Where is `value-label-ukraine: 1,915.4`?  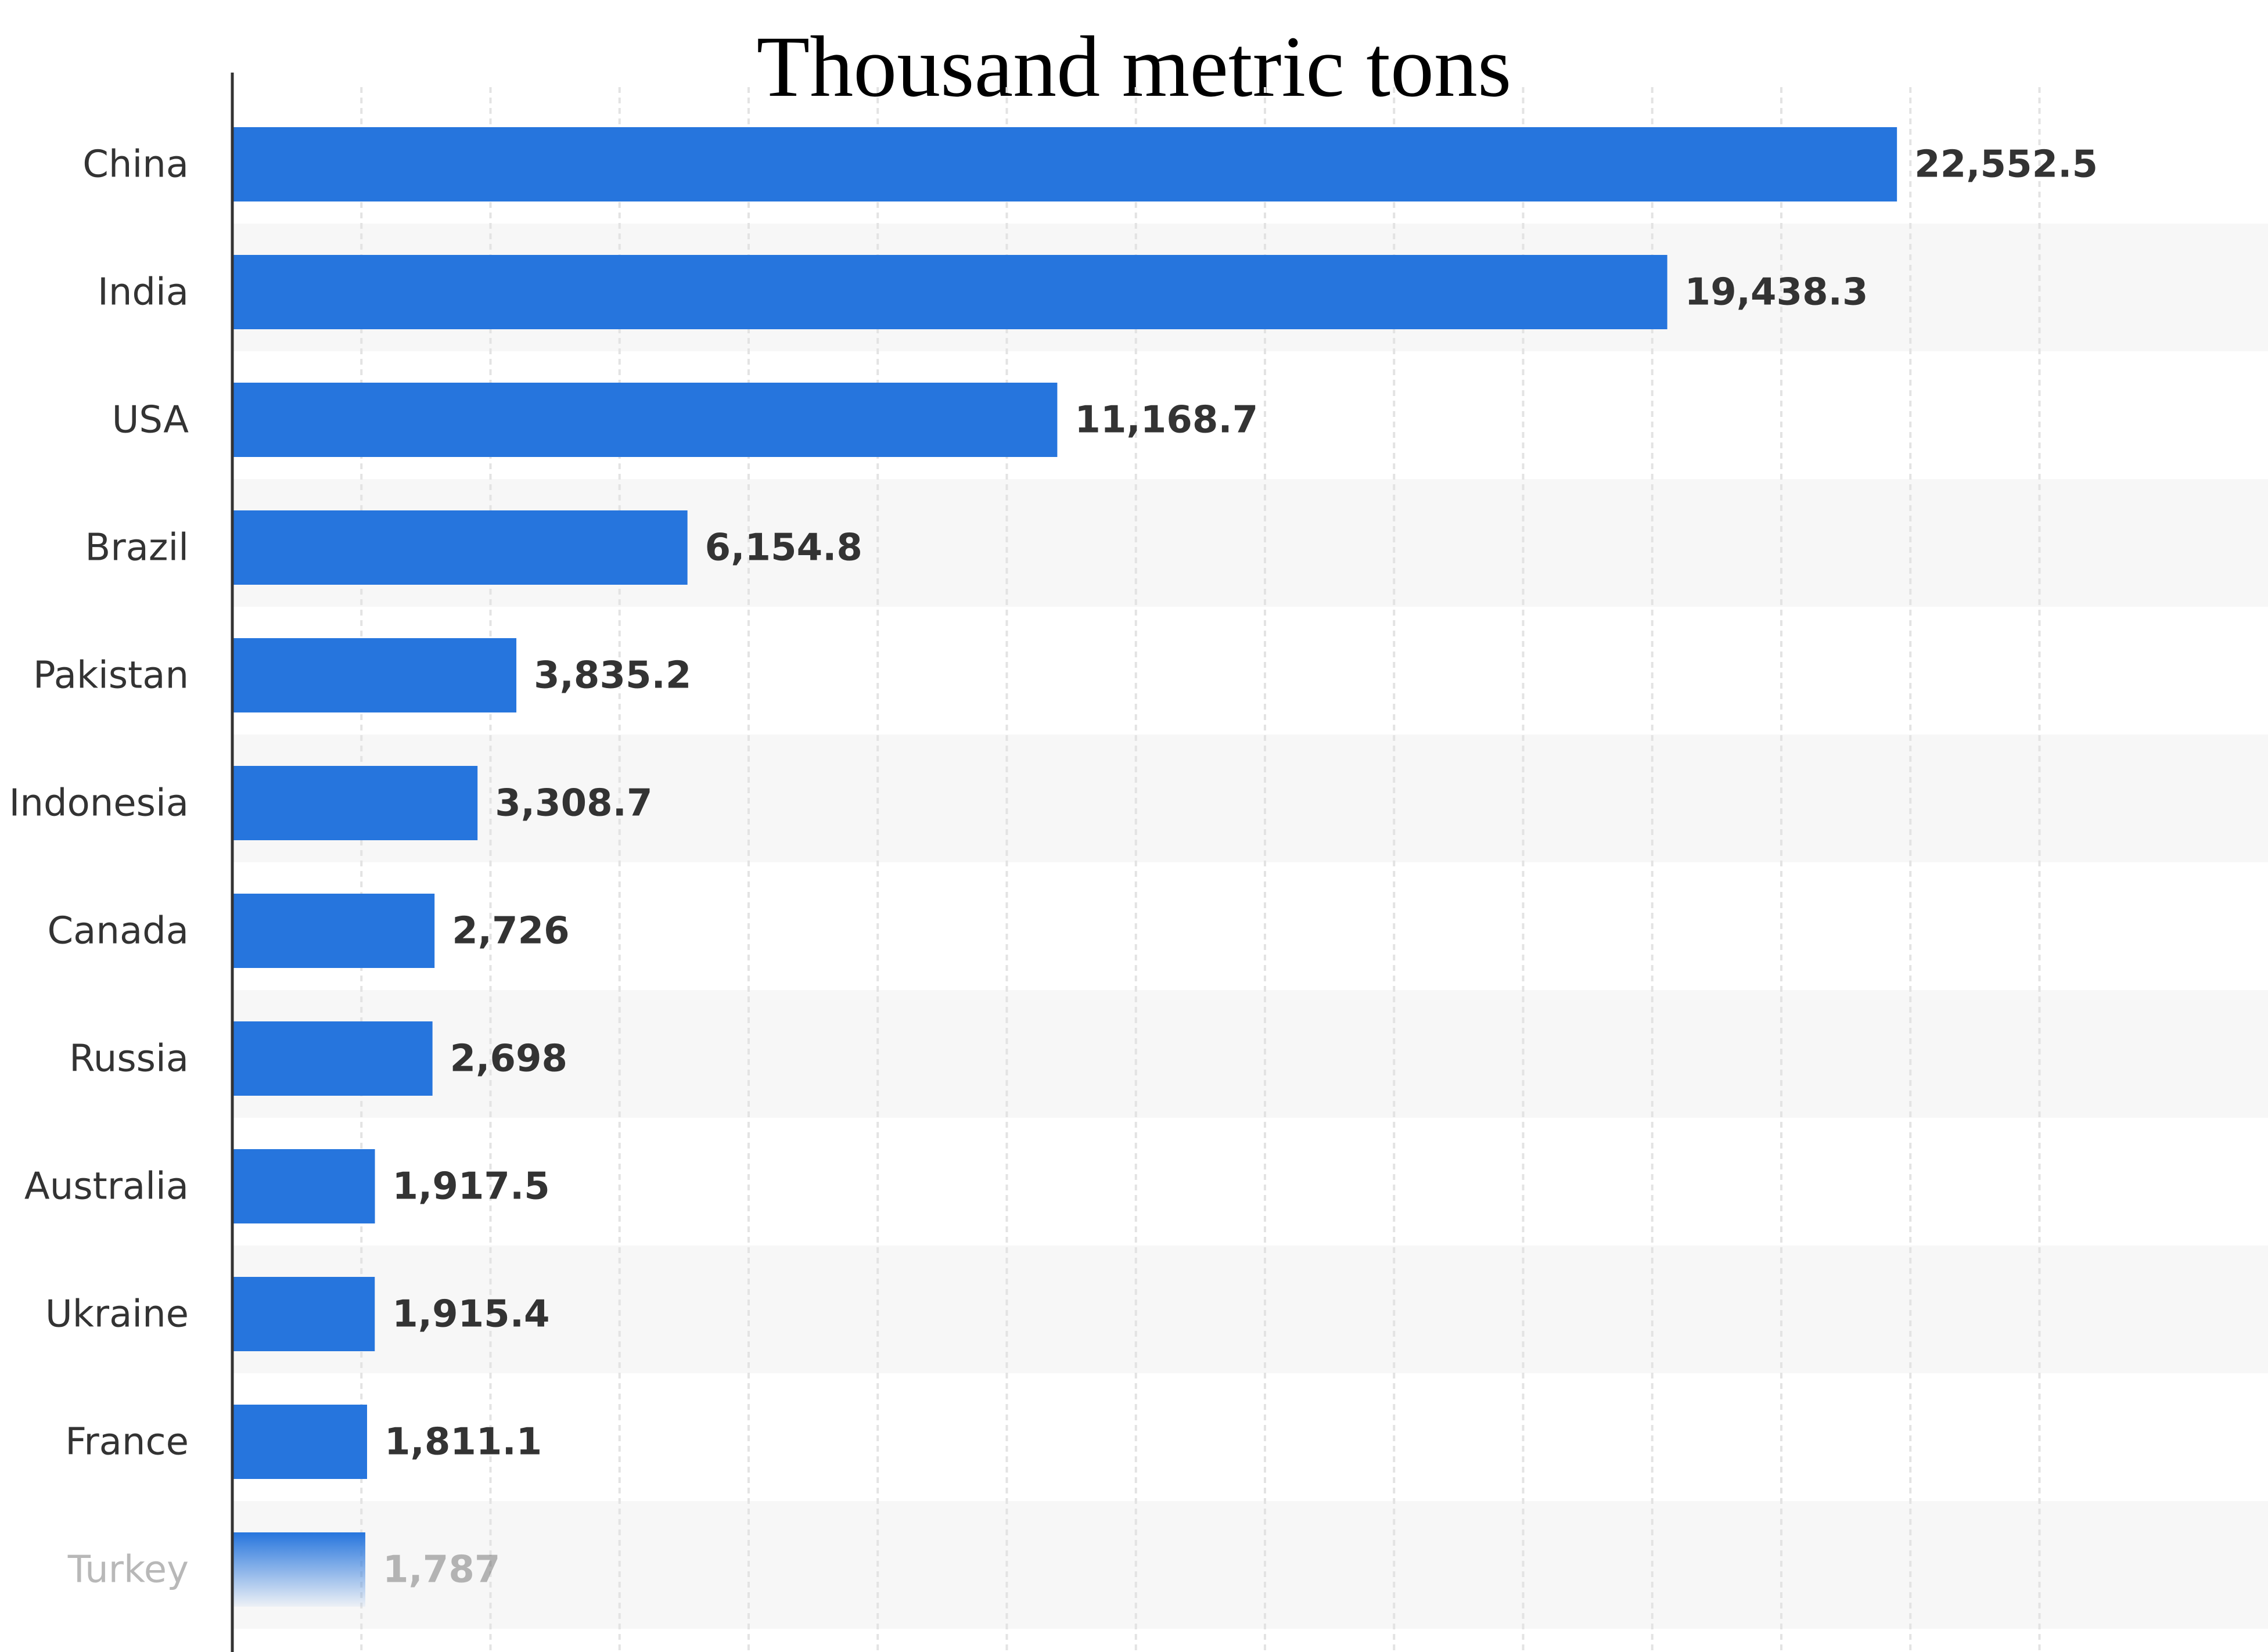 value-label-ukraine: 1,915.4 is located at coordinates (470, 1314).